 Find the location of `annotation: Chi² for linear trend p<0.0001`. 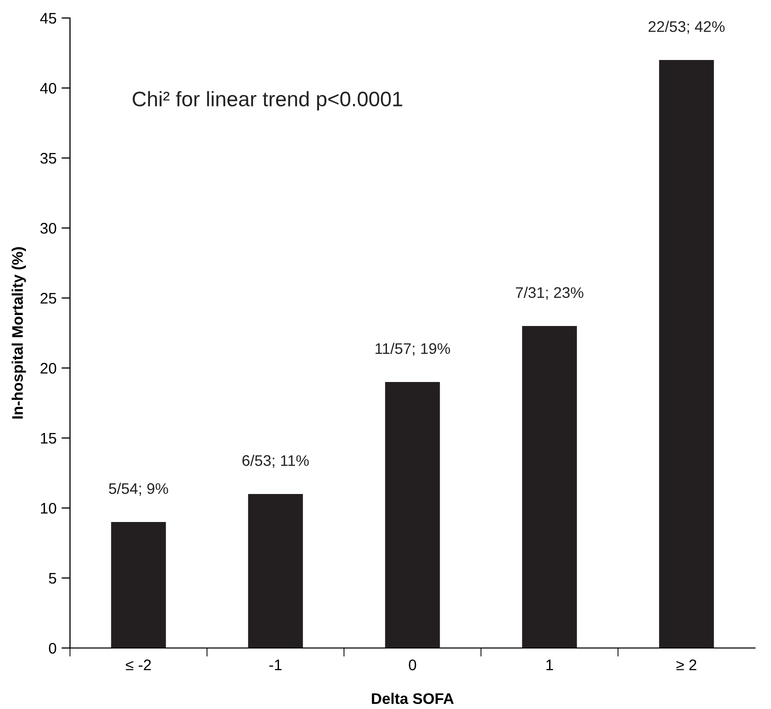

annotation: Chi² for linear trend p<0.0001 is located at coordinates (267, 101).